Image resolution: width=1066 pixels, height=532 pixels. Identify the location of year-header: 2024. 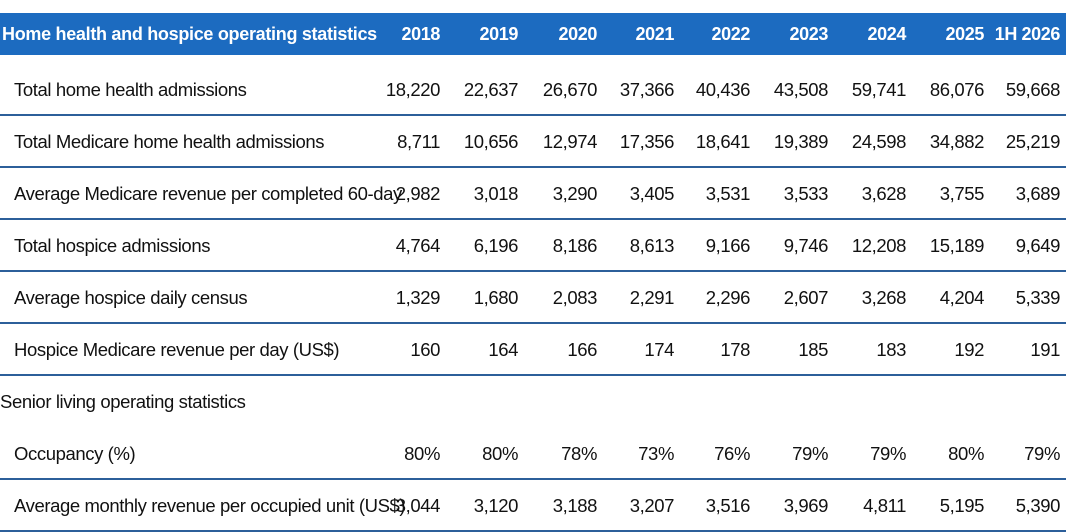
(887, 33).